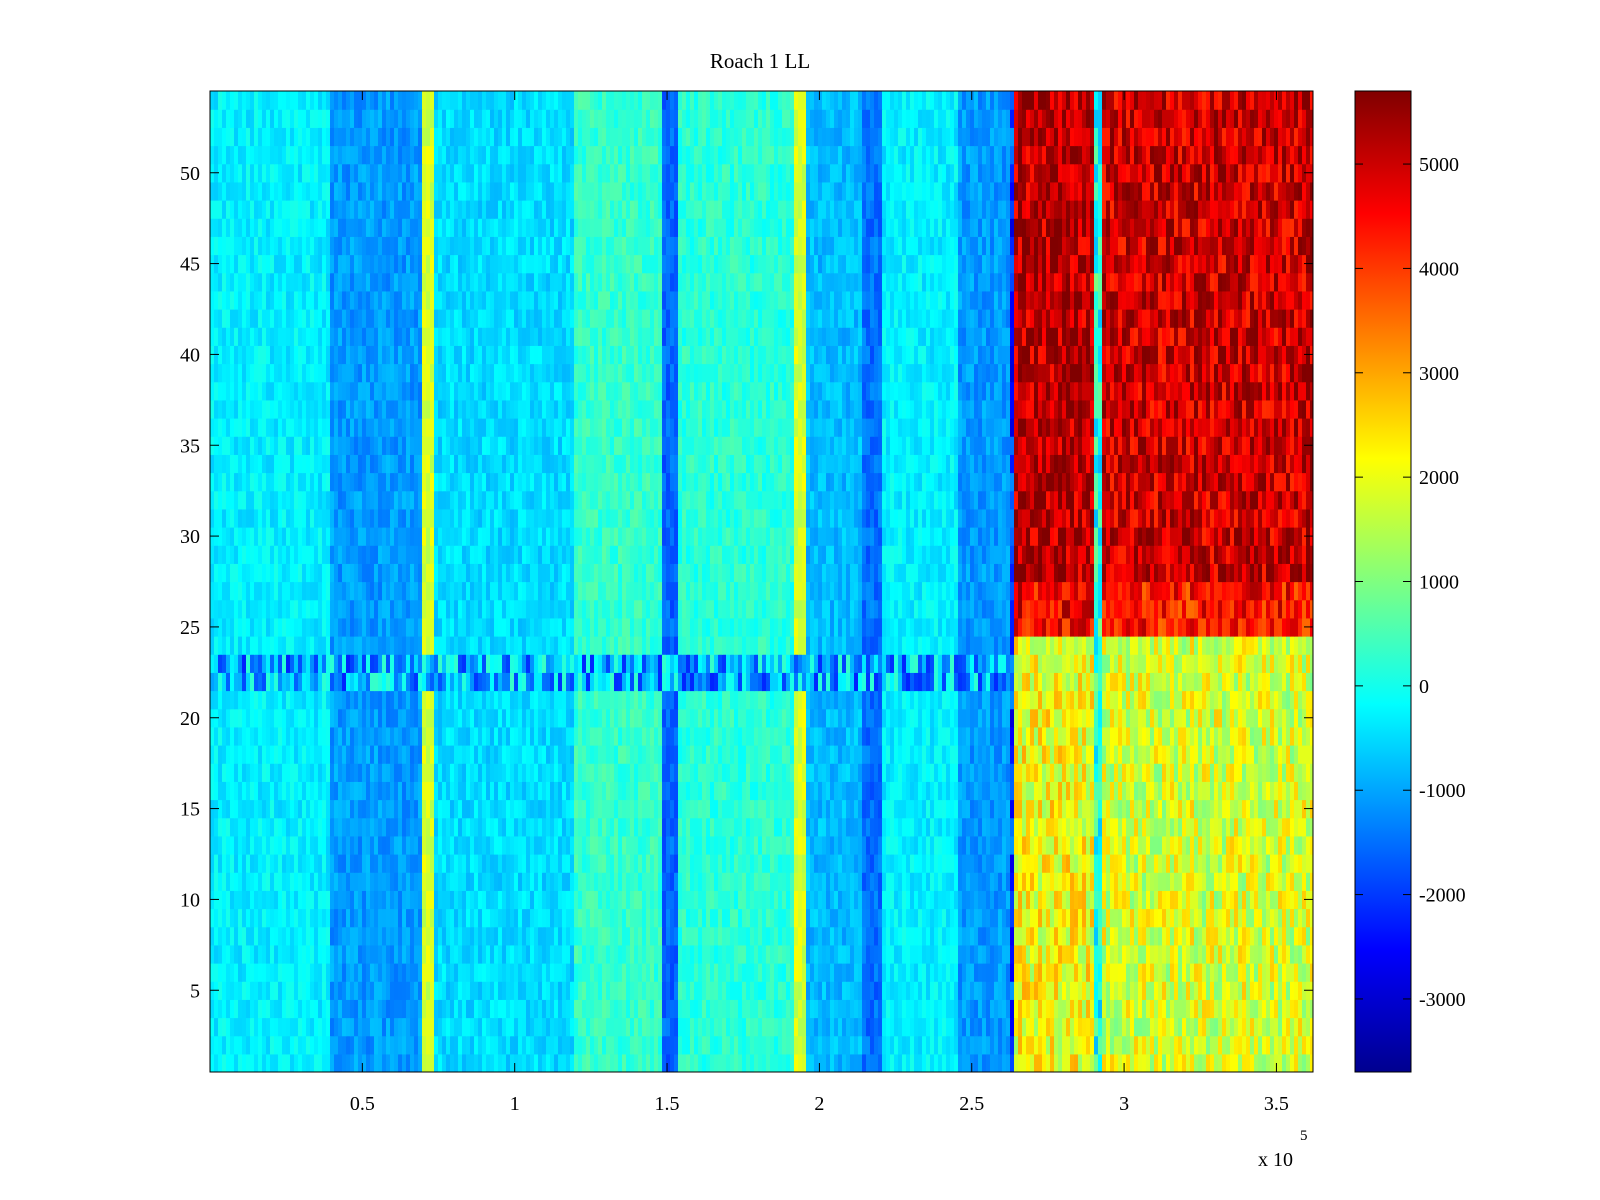 Image resolution: width=1600 pixels, height=1200 pixels. What do you see at coordinates (761, 754) in the screenshot?
I see `heatmap-row` at bounding box center [761, 754].